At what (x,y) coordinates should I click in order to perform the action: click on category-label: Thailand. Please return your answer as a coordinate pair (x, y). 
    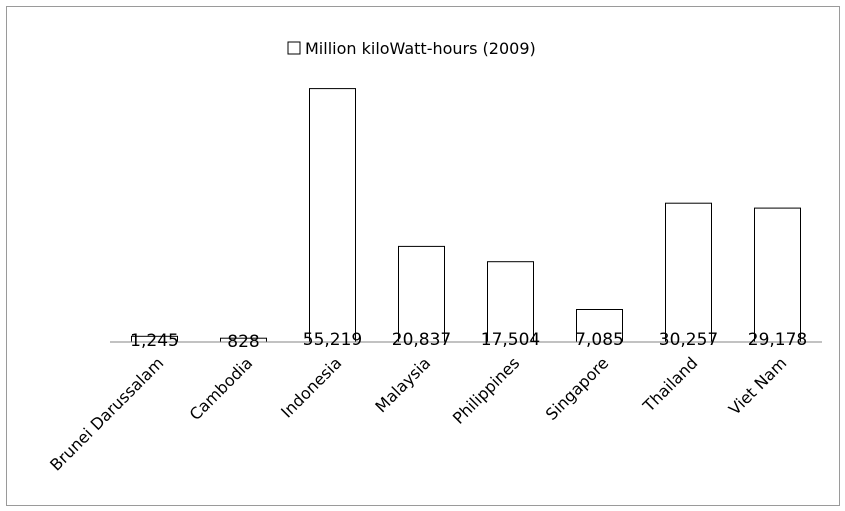
    Looking at the image, I should click on (670, 384).